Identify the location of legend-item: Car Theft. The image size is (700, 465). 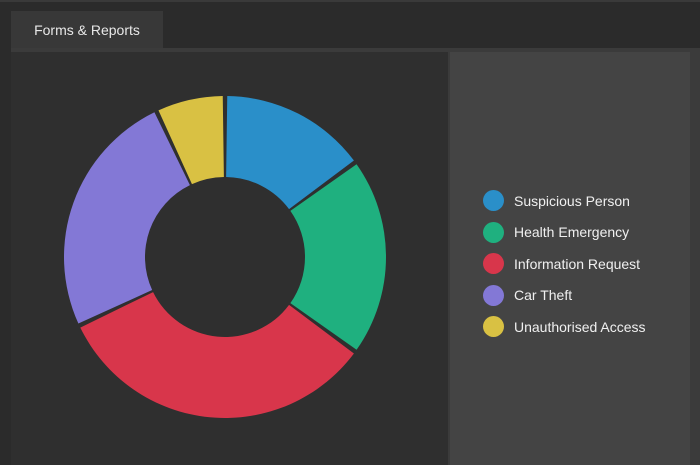
(564, 296).